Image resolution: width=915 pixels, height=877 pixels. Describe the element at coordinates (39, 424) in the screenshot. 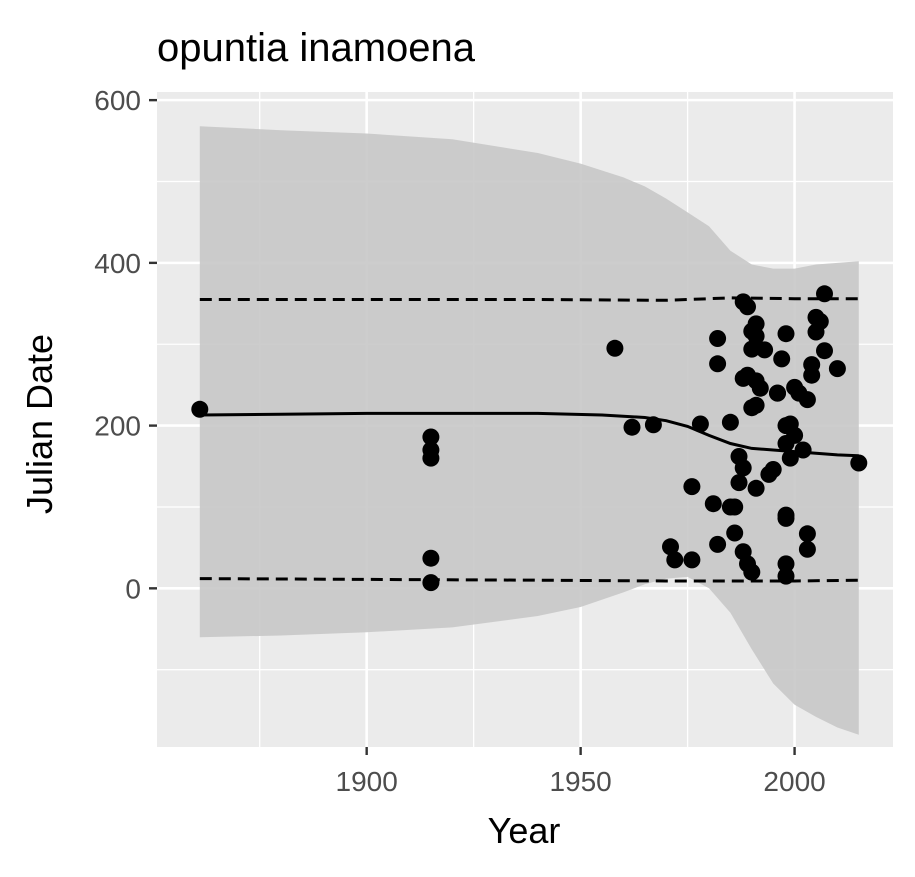

I see `y-axis-title: Julian Date` at that location.